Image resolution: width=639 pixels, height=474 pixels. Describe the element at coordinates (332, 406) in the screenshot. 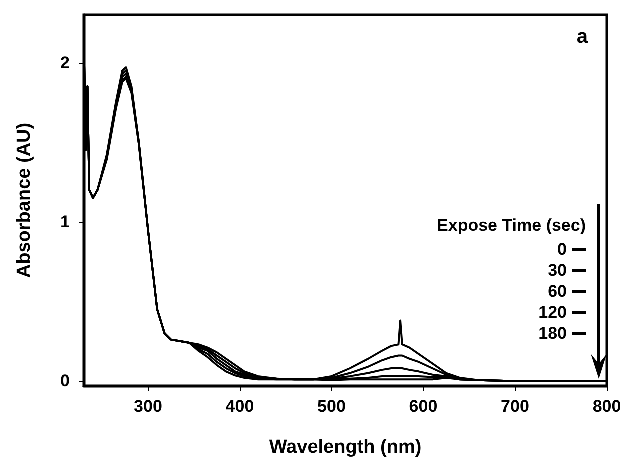

I see `x-tick-label: 500` at that location.